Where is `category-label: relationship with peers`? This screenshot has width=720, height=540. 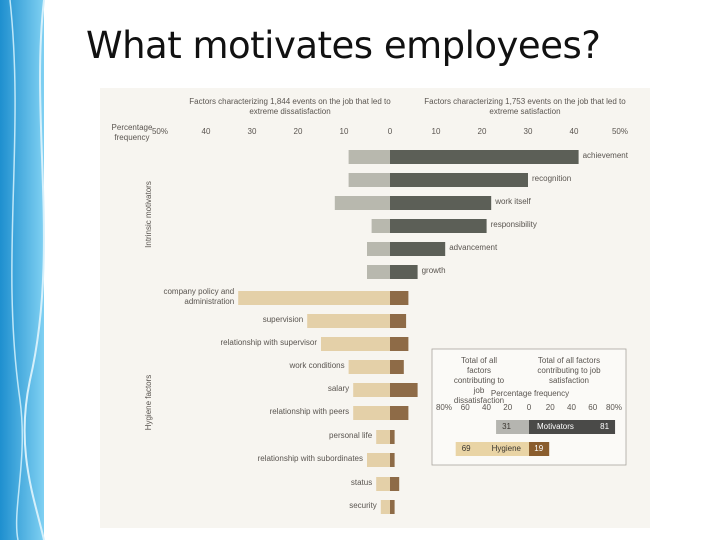 category-label: relationship with peers is located at coordinates (310, 411).